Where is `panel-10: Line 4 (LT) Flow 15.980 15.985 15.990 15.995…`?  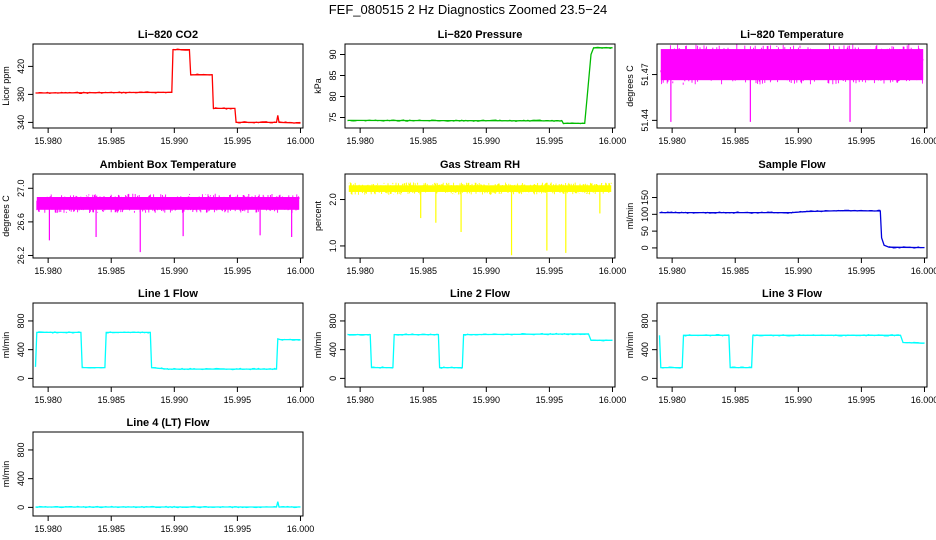 panel-10: Line 4 (LT) Flow 15.980 15.985 15.990 15.995… is located at coordinates (157, 475).